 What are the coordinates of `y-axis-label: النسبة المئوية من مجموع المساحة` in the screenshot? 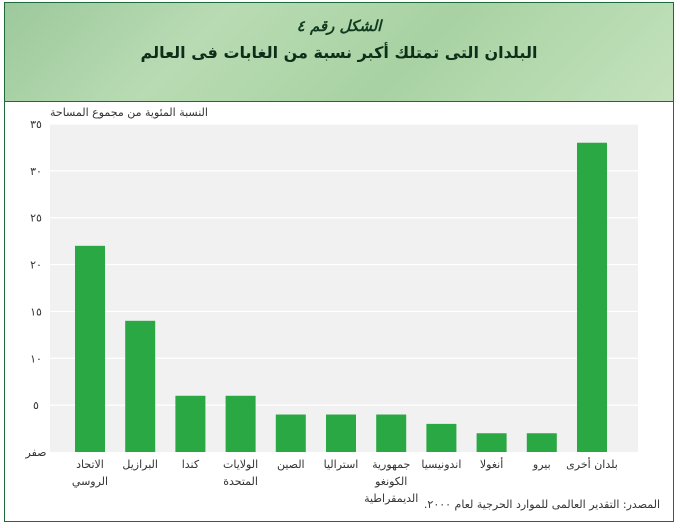 It's located at (129, 112).